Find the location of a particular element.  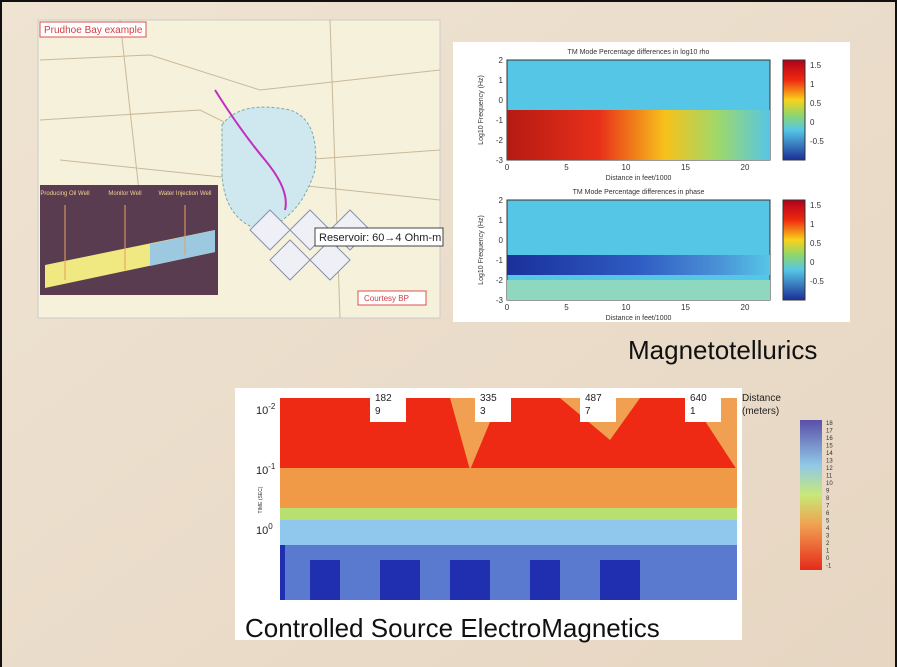

x-tick-label: 7 is located at coordinates (588, 411).